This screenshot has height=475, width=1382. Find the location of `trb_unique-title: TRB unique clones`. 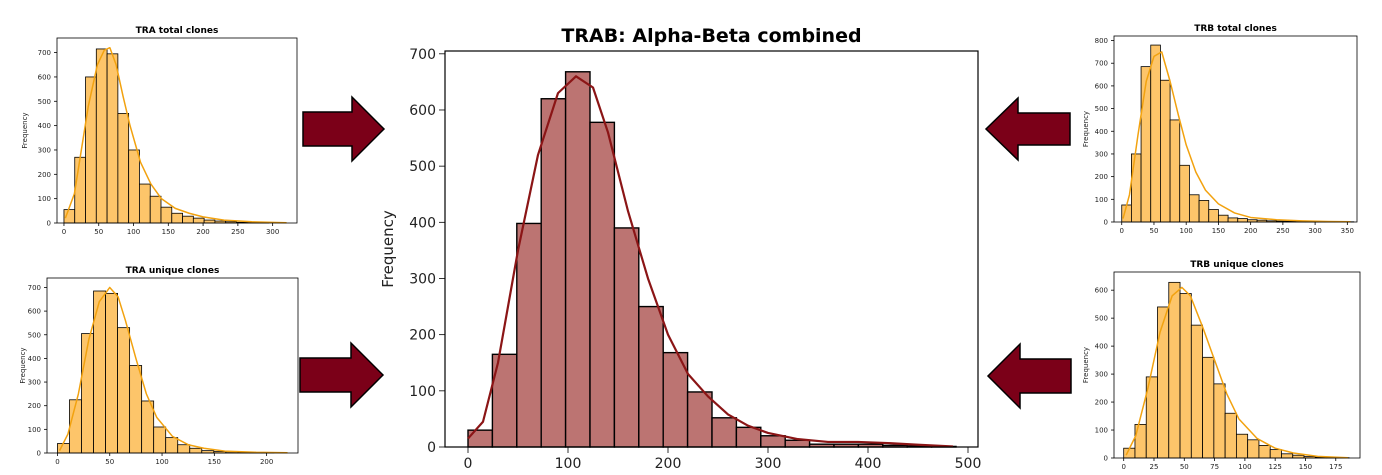

trb_unique-title: TRB unique clones is located at coordinates (1237, 265).